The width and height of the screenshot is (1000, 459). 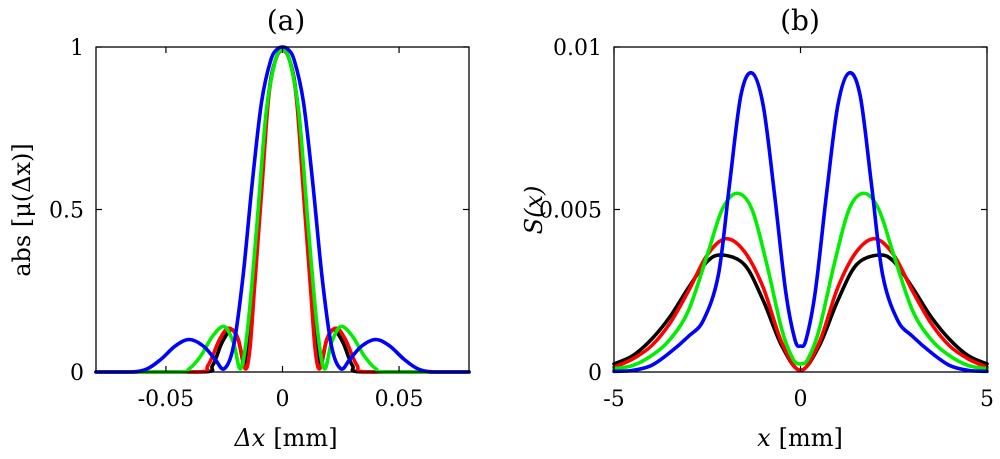 What do you see at coordinates (286, 20) in the screenshot?
I see `panel-a-label: (a)` at bounding box center [286, 20].